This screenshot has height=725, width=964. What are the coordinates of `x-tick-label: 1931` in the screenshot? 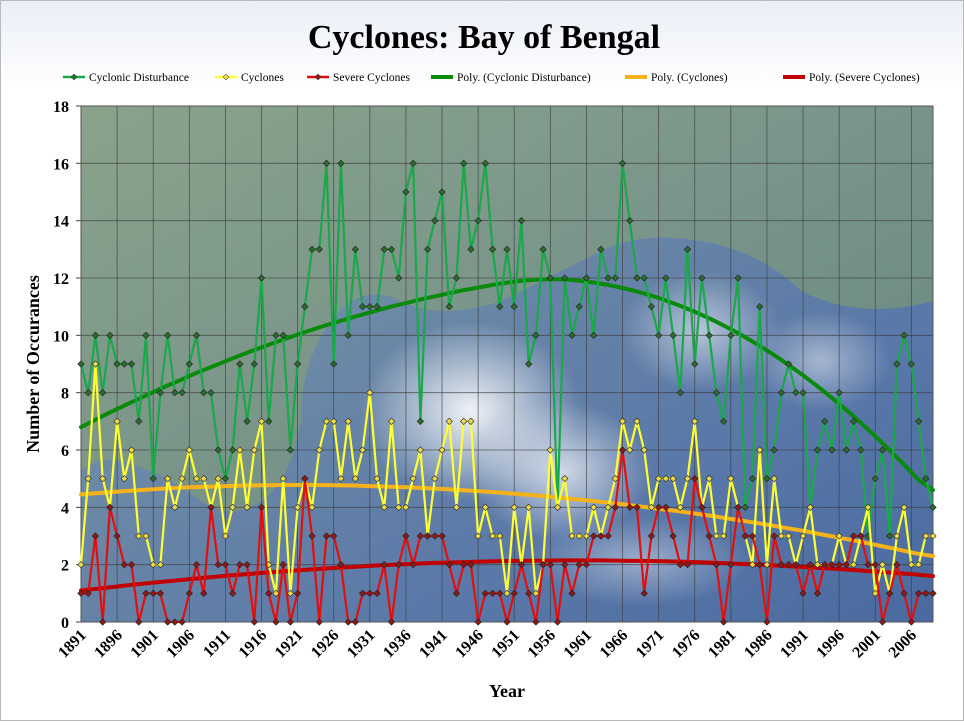 It's located at (361, 644).